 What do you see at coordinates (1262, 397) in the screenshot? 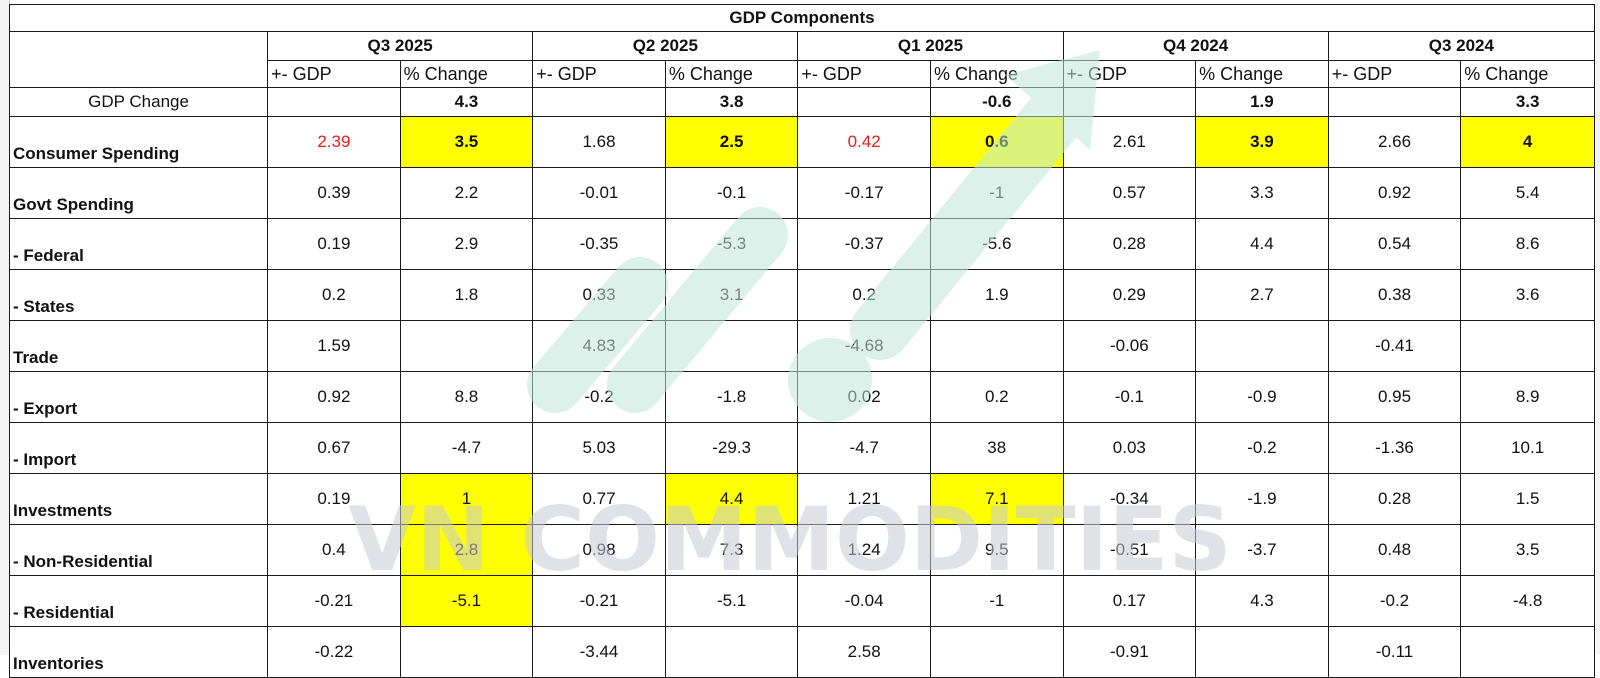
I see `table-cell: -0.9` at bounding box center [1262, 397].